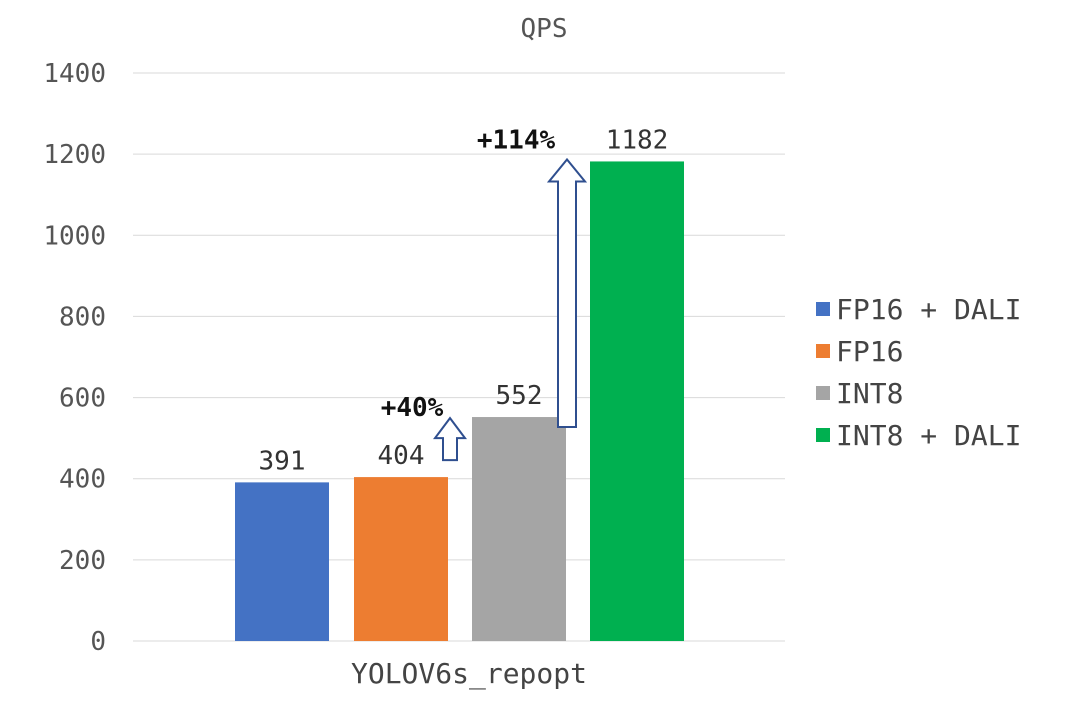  What do you see at coordinates (74, 74) in the screenshot?
I see `y-tick-label: 1400` at bounding box center [74, 74].